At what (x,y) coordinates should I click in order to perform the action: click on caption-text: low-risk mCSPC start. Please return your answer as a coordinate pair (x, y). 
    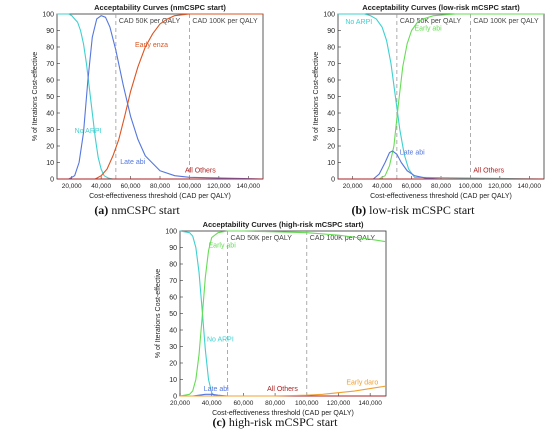
    Looking at the image, I should click on (420, 210).